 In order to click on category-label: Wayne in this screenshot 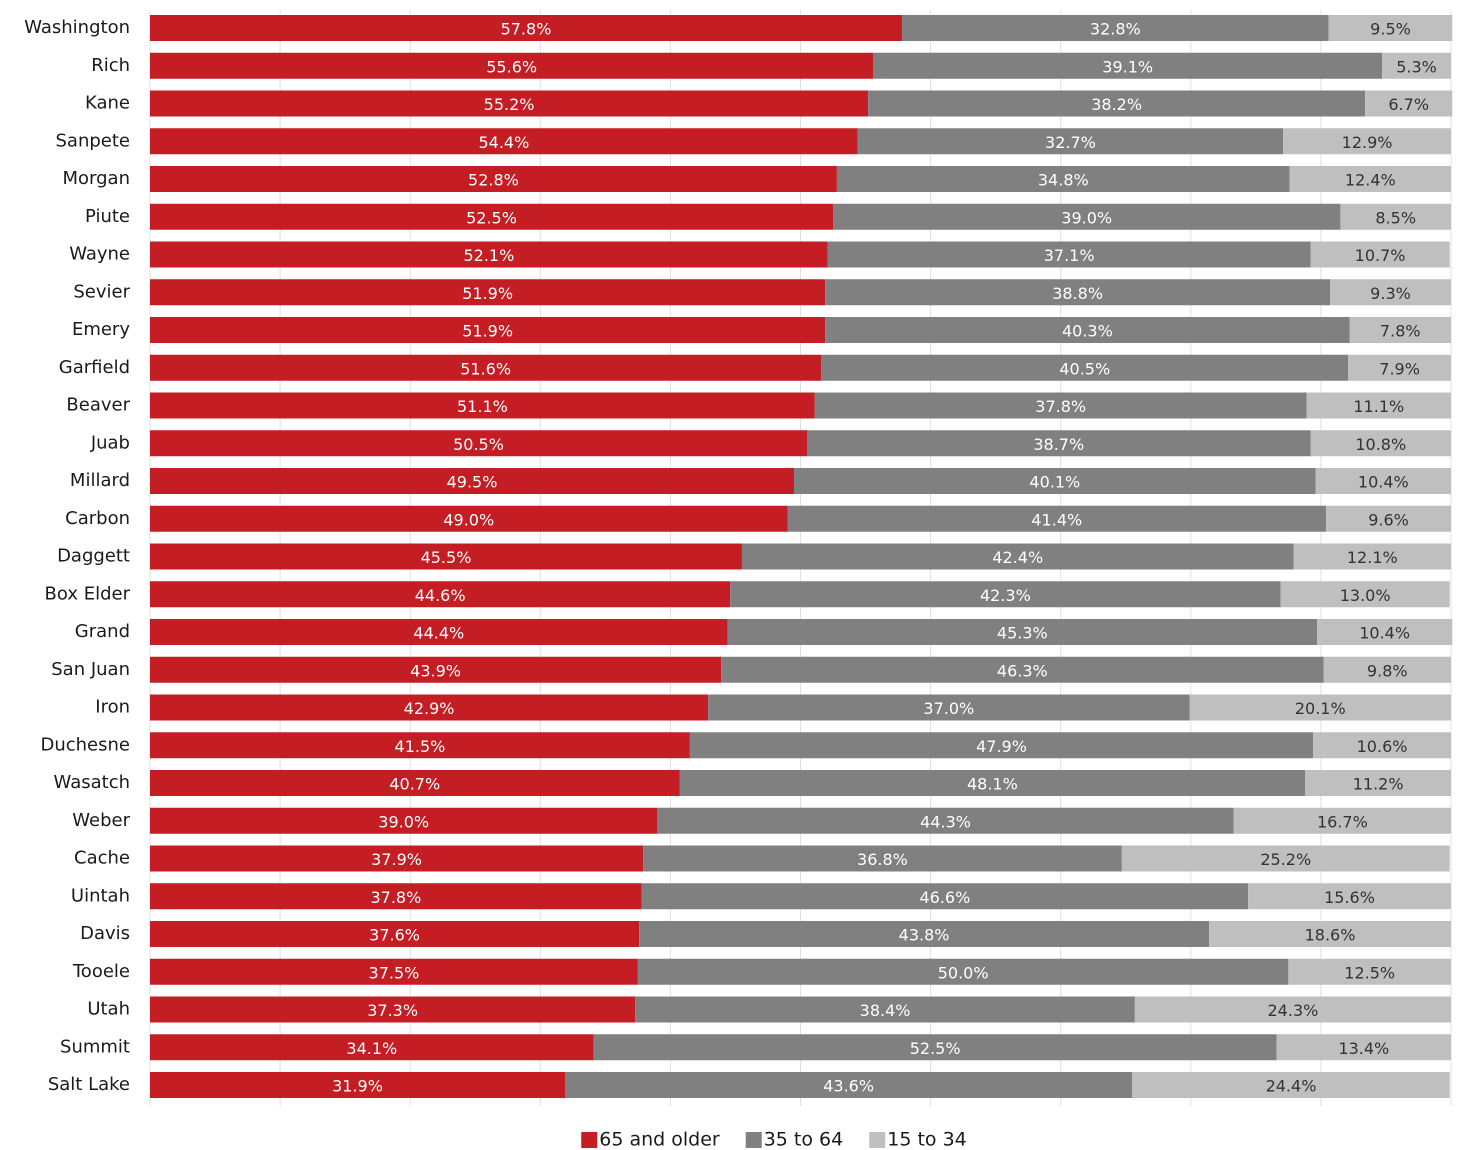, I will do `click(99, 254)`.